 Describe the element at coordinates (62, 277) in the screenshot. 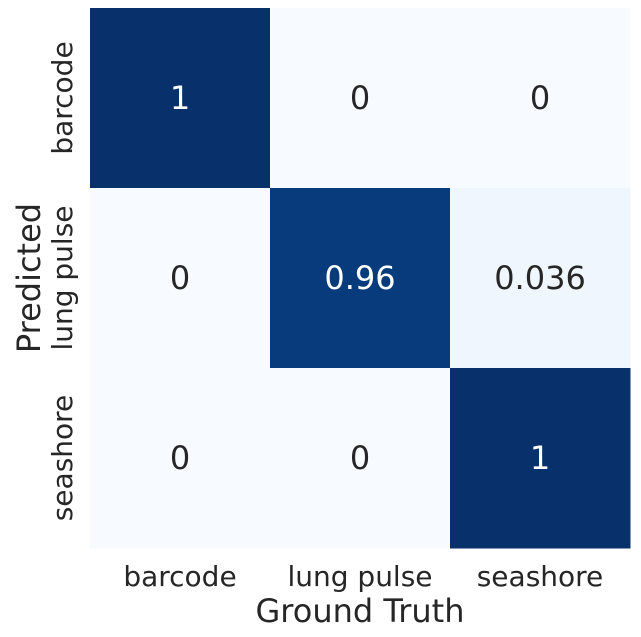

I see `y-tick-label: lung pulse` at that location.